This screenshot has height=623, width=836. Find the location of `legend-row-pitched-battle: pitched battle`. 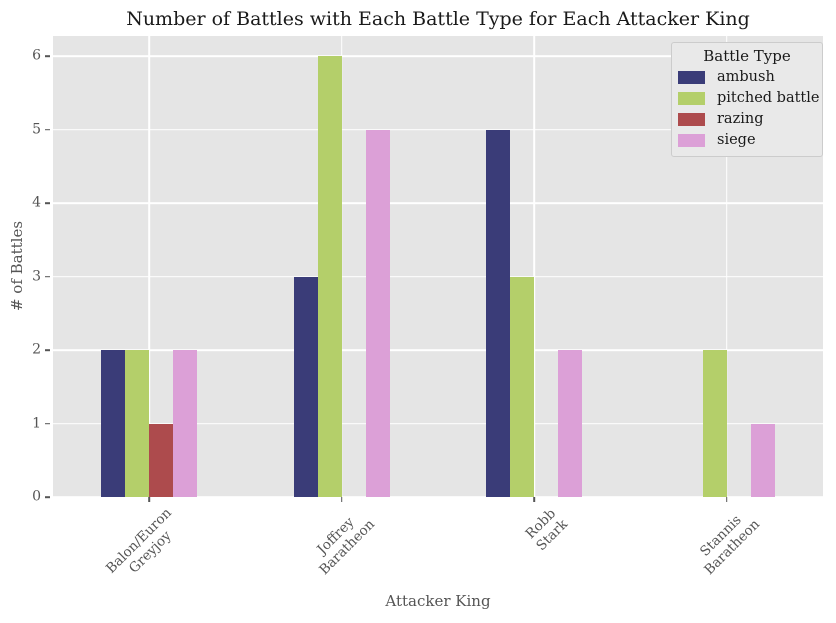

legend-row-pitched-battle: pitched battle is located at coordinates (747, 98).